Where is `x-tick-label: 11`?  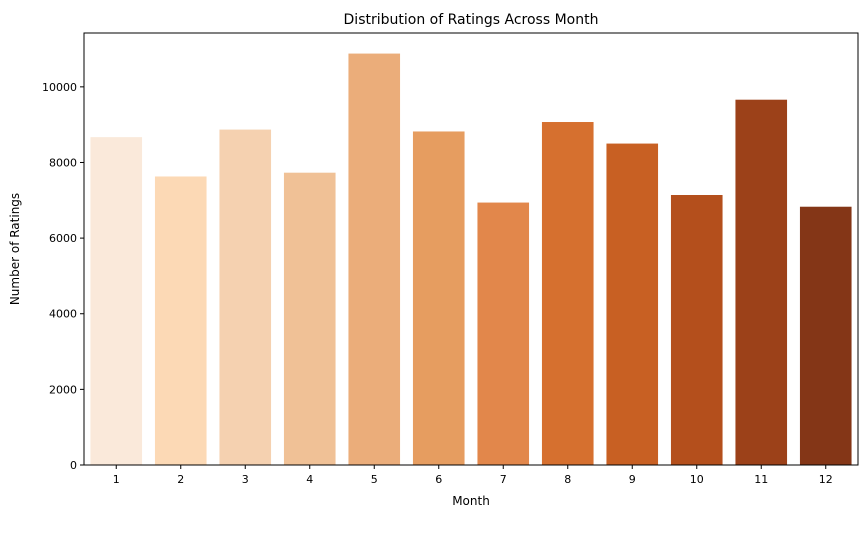
x-tick-label: 11 is located at coordinates (761, 479).